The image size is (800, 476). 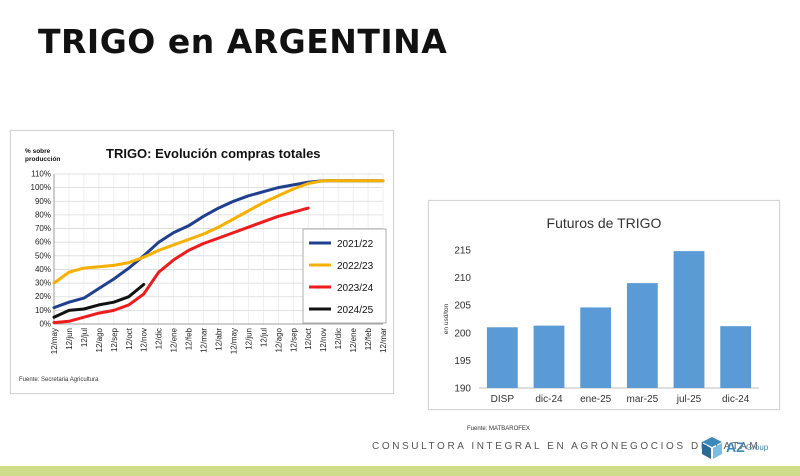 What do you see at coordinates (43, 296) in the screenshot?
I see `y-tick-label: 20%` at bounding box center [43, 296].